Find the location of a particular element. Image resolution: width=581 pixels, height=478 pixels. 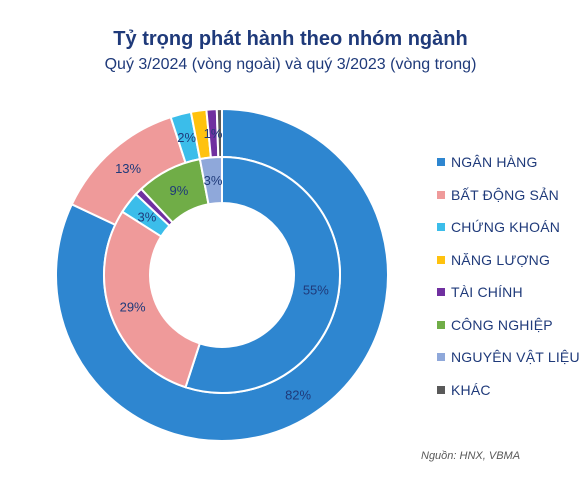

legend-item-tai-chinh: TÀI CHÍNH is located at coordinates (508, 292).